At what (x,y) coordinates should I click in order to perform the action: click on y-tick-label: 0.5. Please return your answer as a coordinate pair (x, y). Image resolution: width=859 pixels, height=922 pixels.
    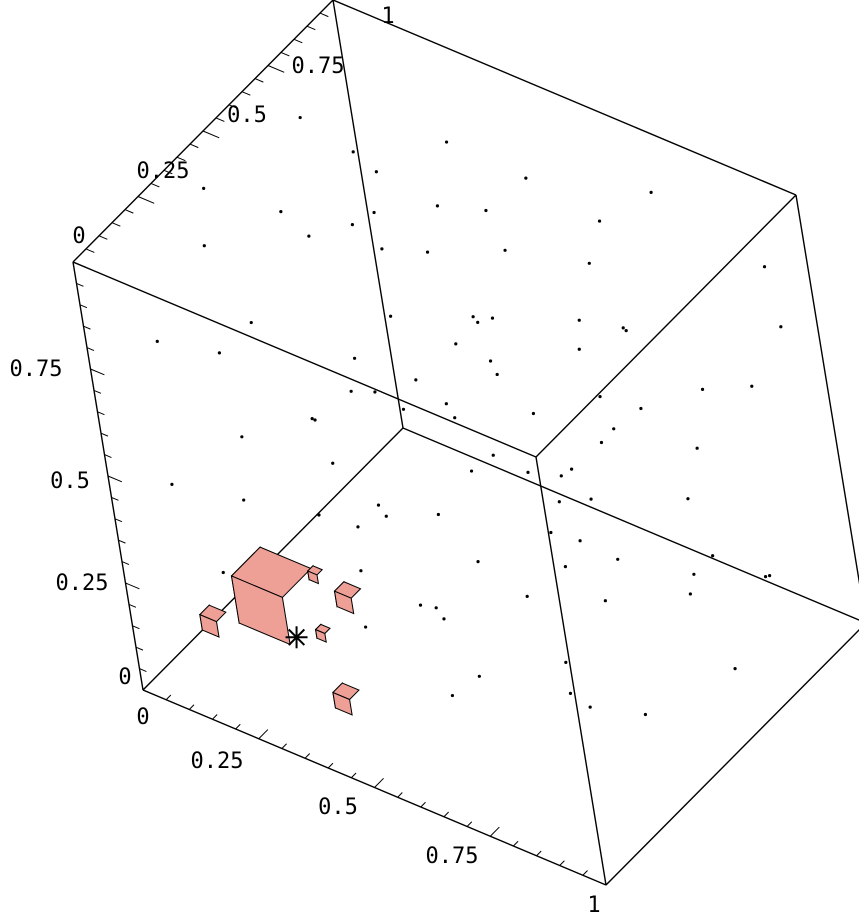
    Looking at the image, I should click on (247, 115).